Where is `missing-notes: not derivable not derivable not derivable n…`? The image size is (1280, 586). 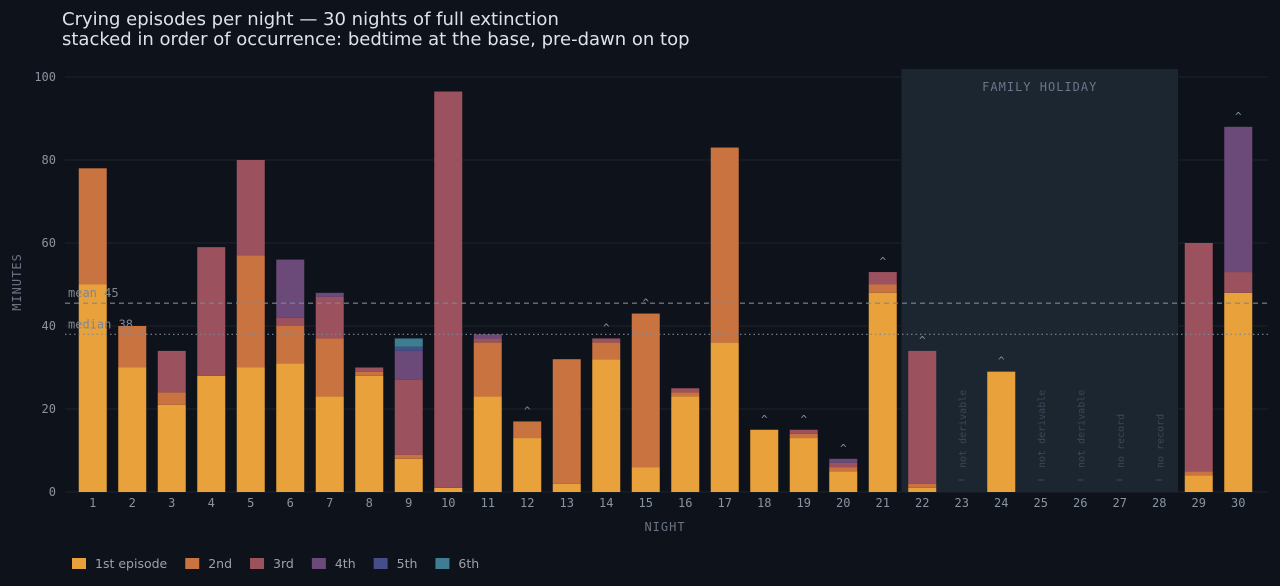
missing-notes: not derivable not derivable not derivable n… is located at coordinates (1062, 435).